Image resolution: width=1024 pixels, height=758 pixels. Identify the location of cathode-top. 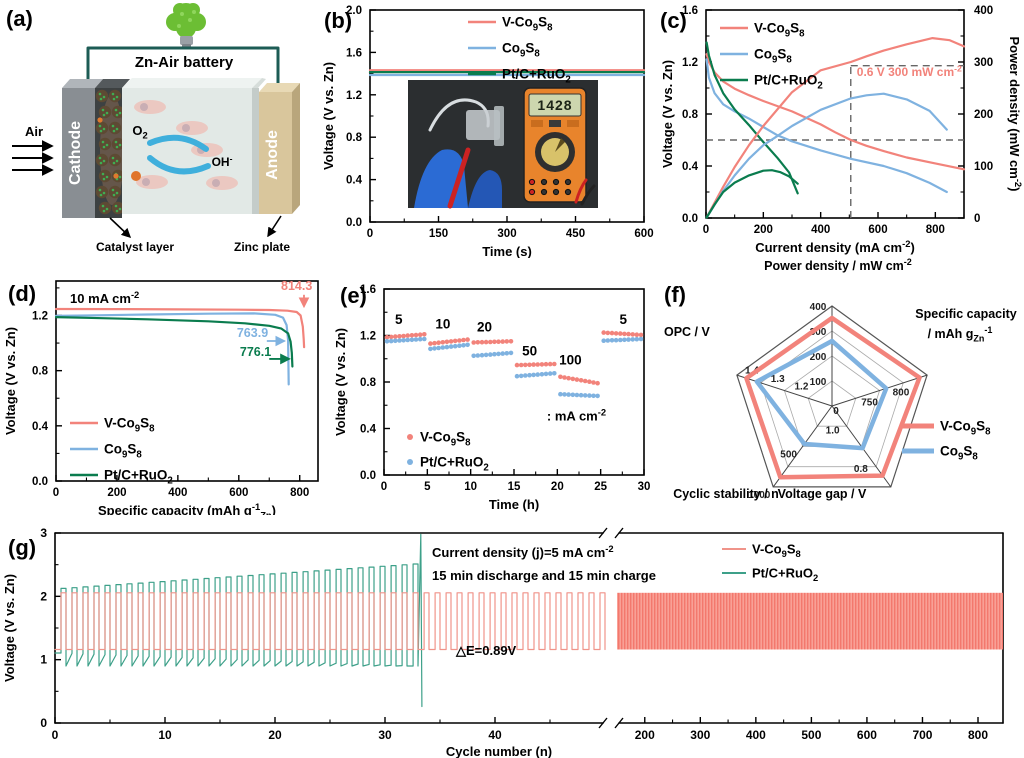
(82, 83).